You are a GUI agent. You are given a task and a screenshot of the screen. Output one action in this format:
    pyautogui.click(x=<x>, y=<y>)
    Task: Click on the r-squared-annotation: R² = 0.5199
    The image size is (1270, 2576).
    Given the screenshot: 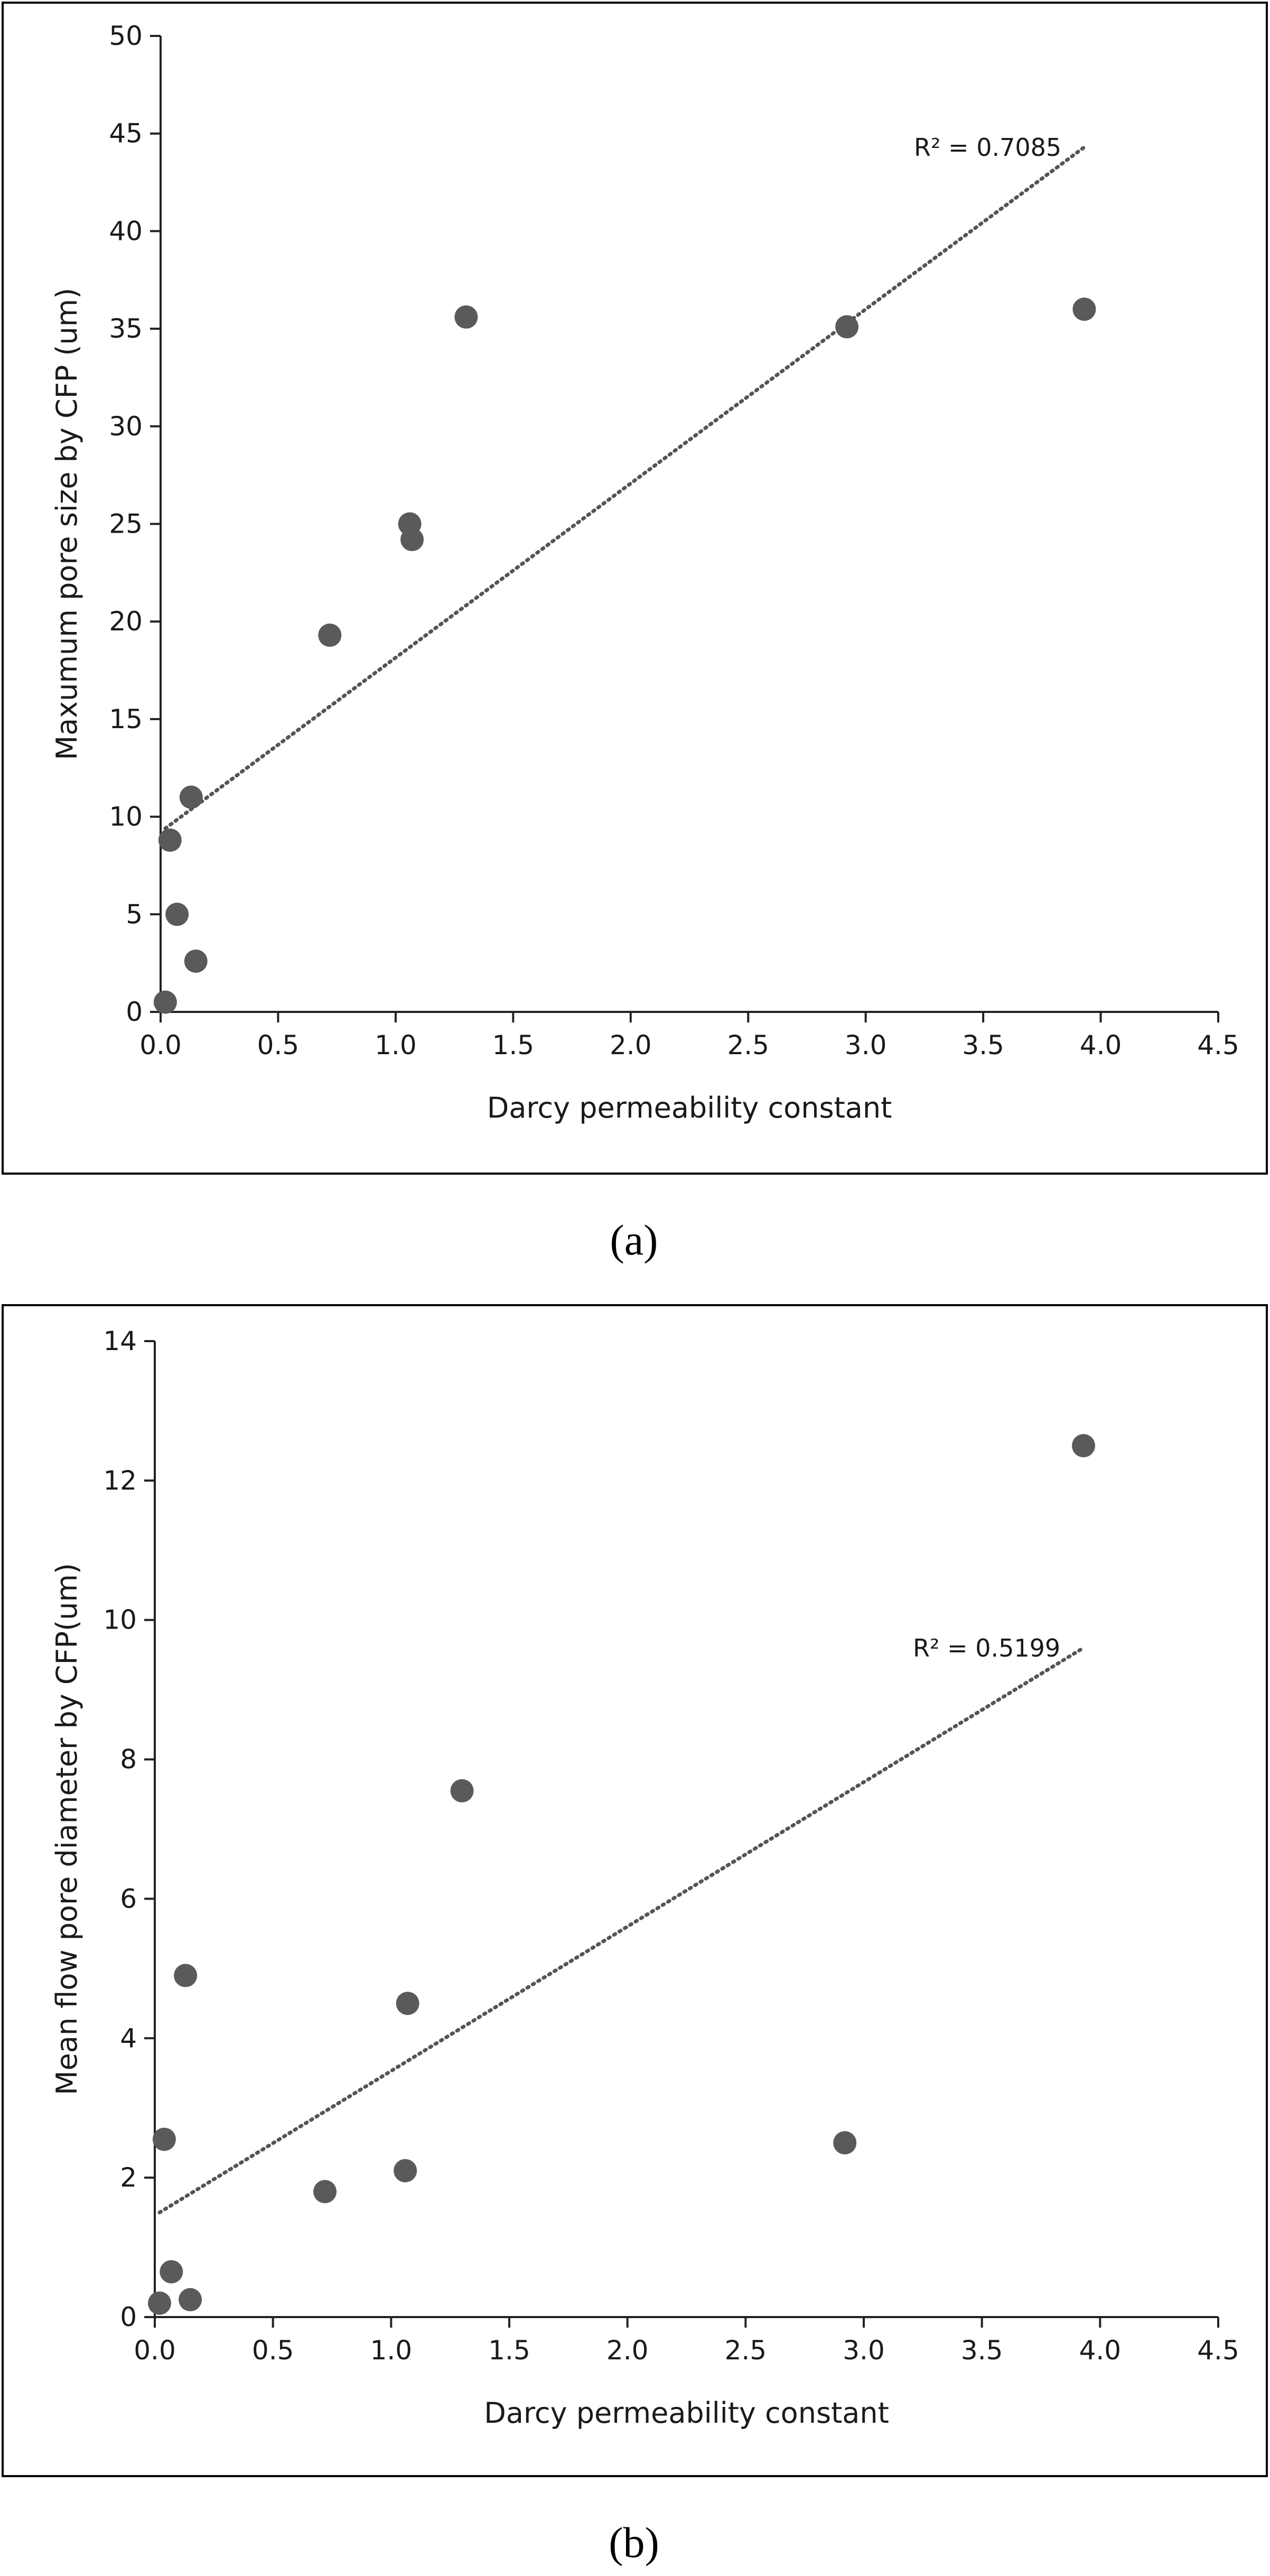 What is the action you would take?
    pyautogui.click(x=986, y=1648)
    